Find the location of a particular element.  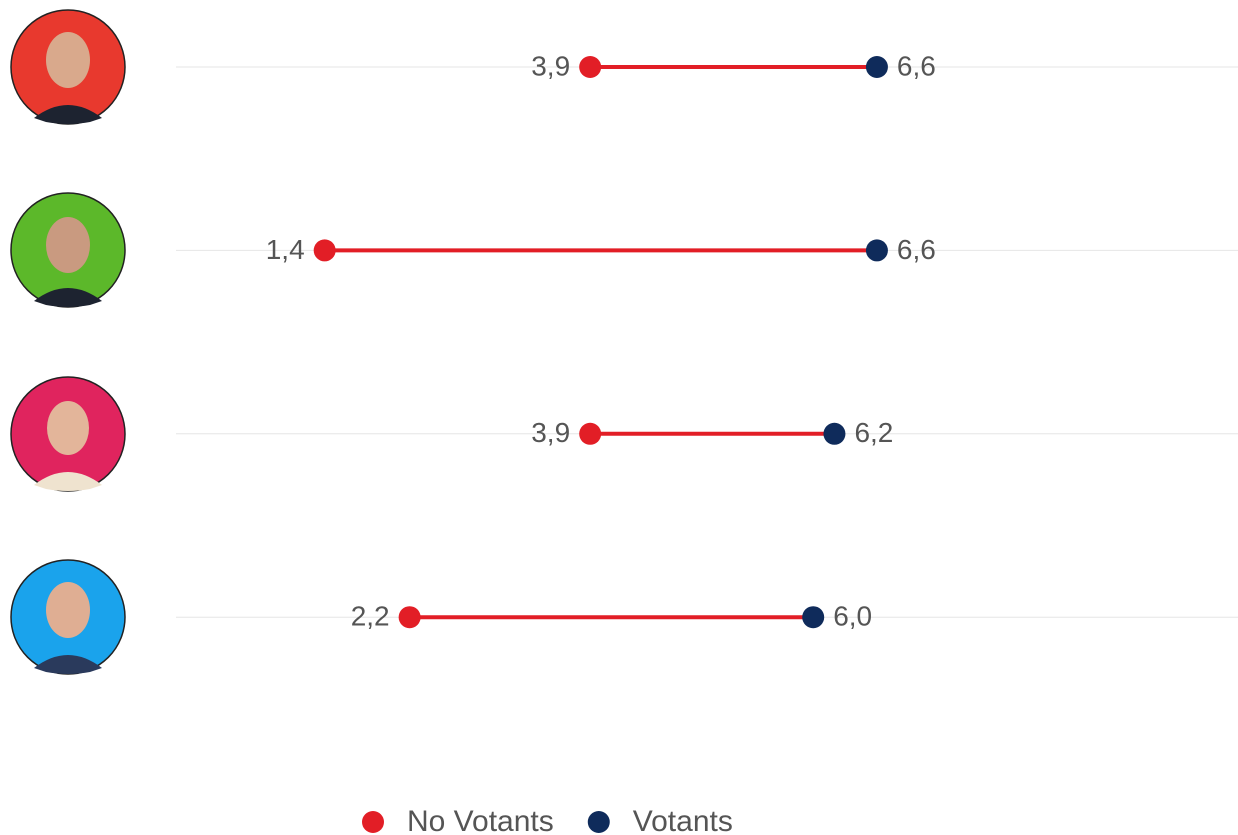

value-label: 2,2 is located at coordinates (370, 616).